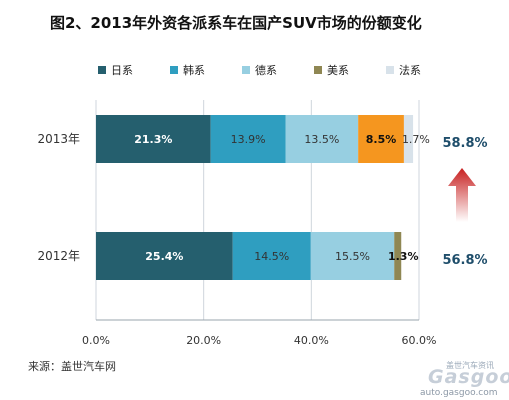 Image resolution: width=509 pixels, height=400 pixels. Describe the element at coordinates (203, 340) in the screenshot. I see `x-tick-label: 20.0%` at that location.